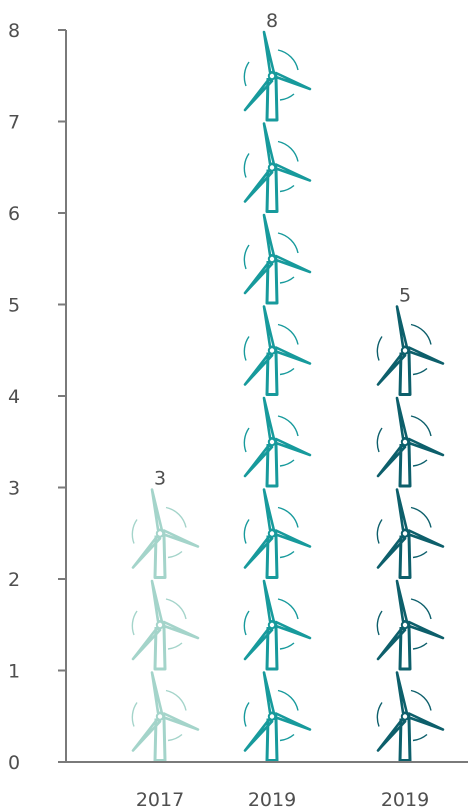 The height and width of the screenshot is (812, 470). I want to click on y-tick-label: 8, so click(14, 31).